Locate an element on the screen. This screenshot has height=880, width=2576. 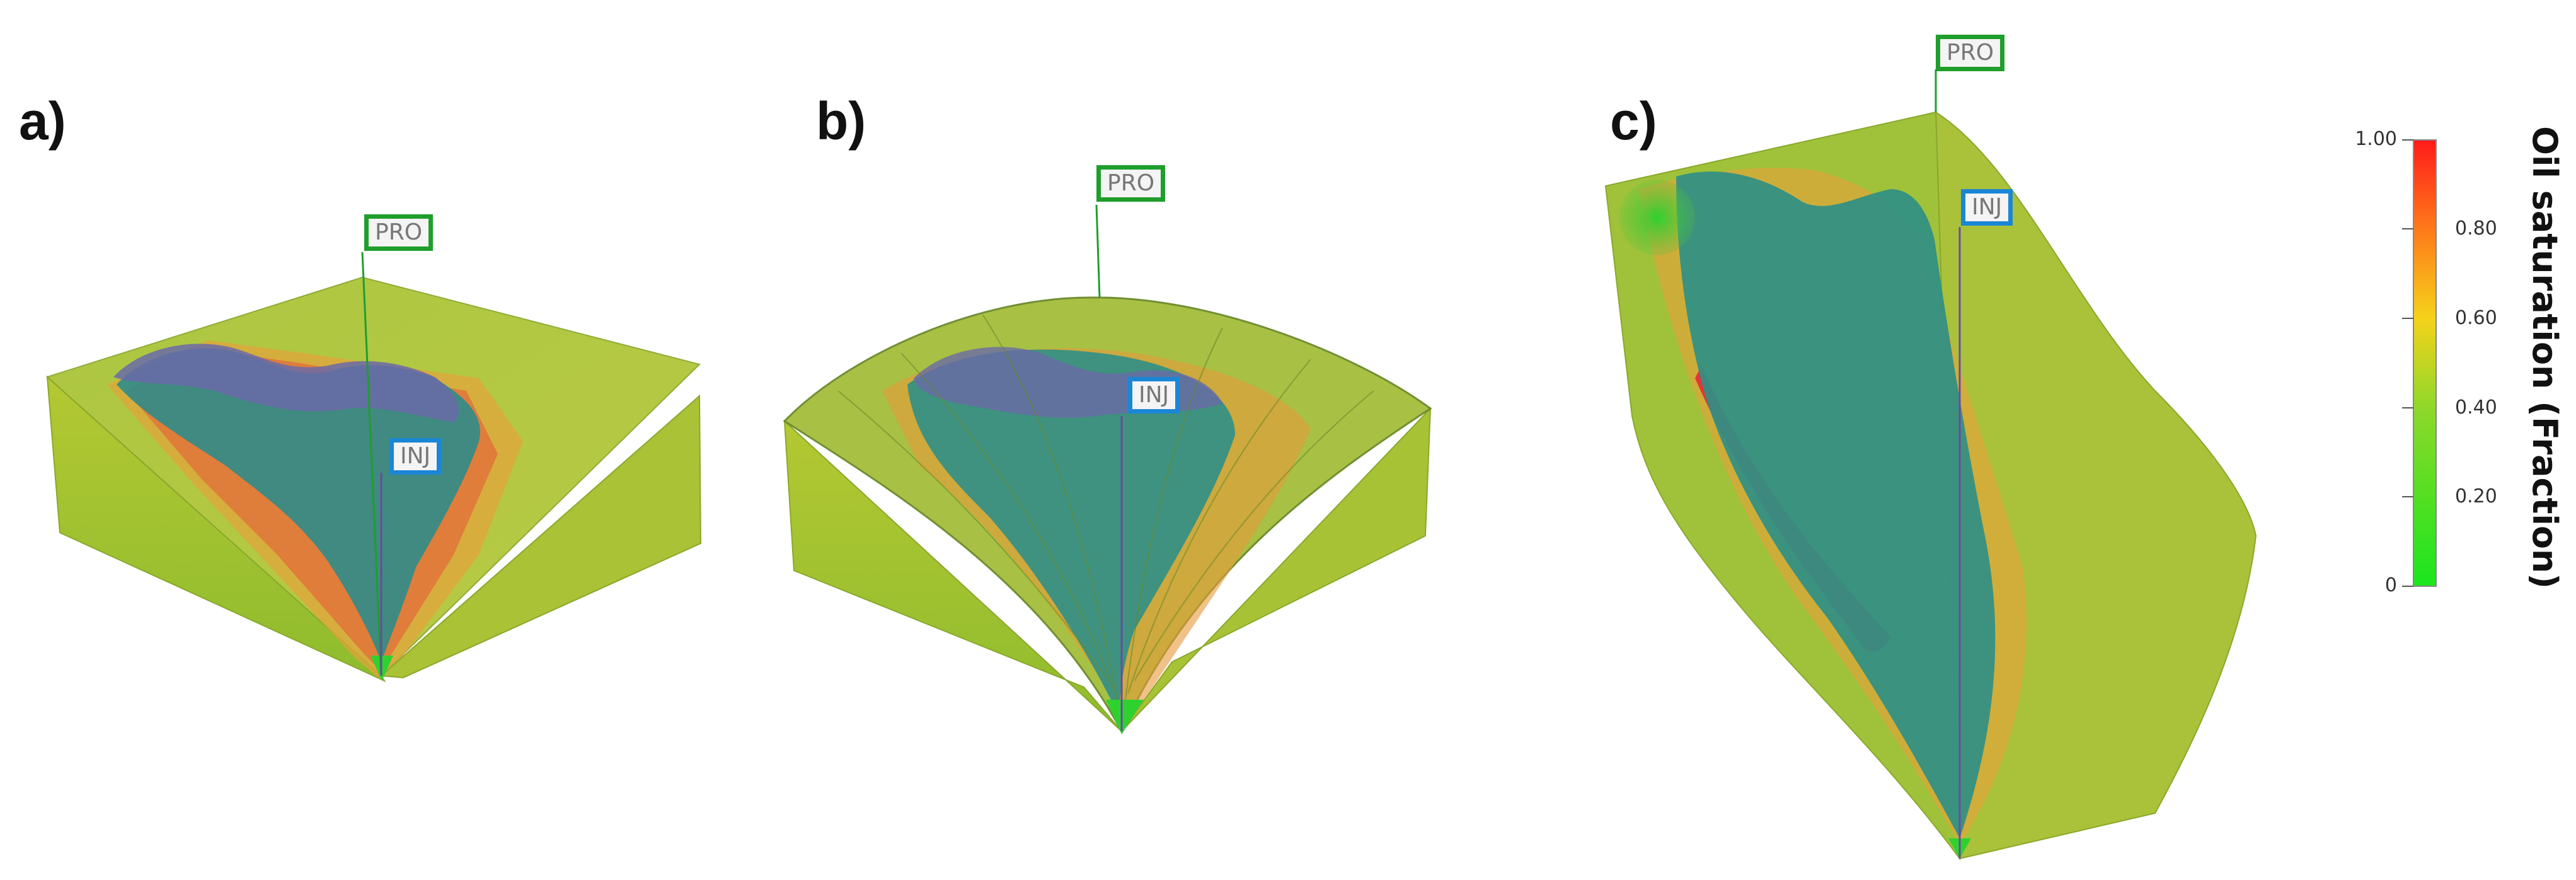
colorbar-tick-label: 0.60 is located at coordinates (2476, 318).